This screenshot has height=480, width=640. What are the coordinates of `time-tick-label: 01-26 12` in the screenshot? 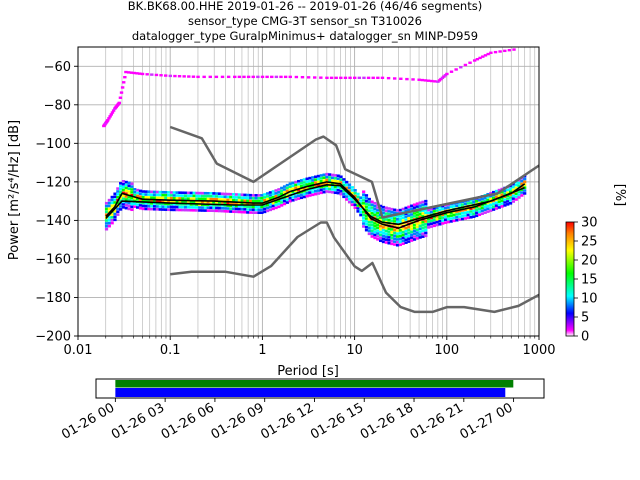 It's located at (287, 421).